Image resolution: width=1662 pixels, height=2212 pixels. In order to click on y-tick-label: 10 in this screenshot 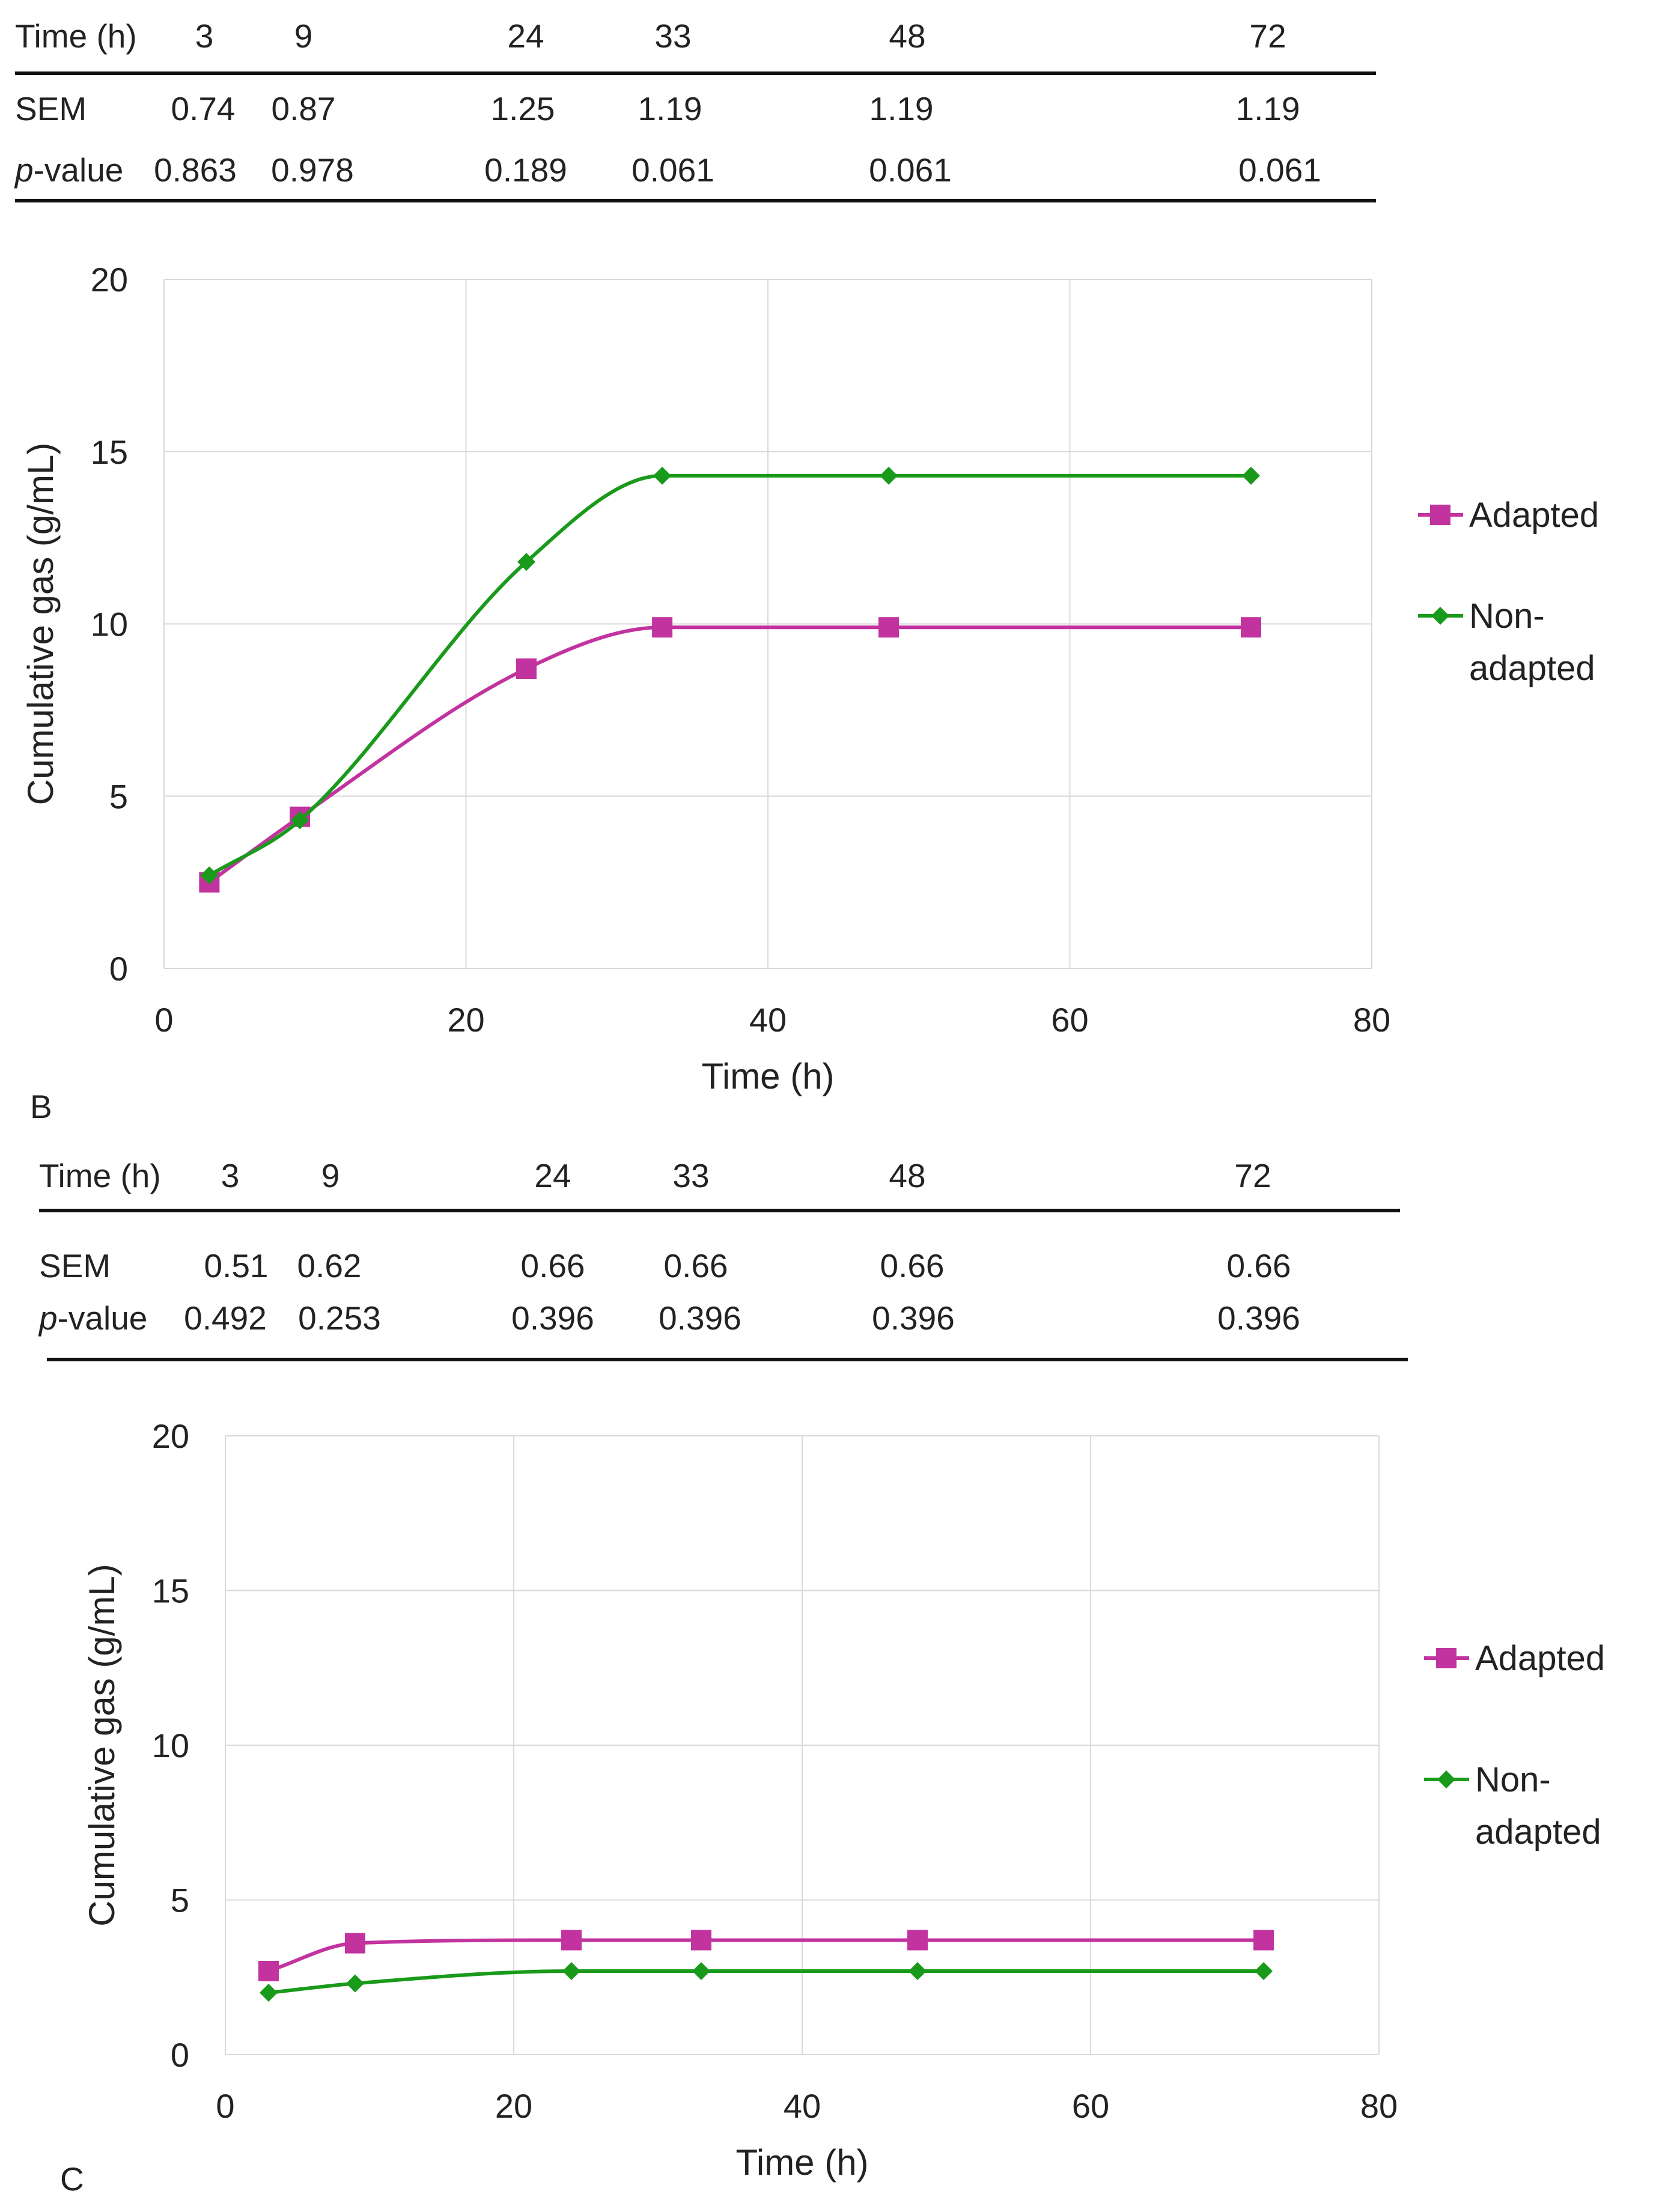, I will do `click(170, 1745)`.